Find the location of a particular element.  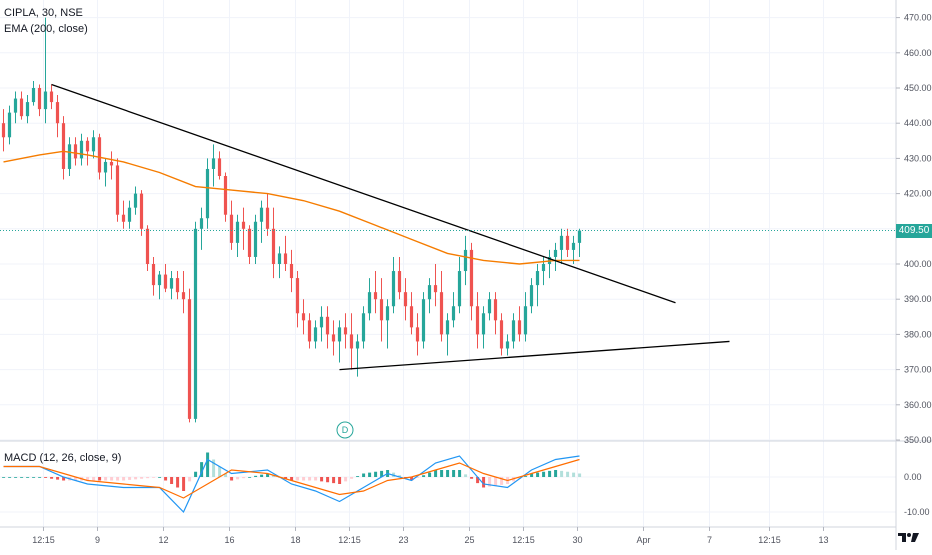

macd-signal-line is located at coordinates (291, 478).